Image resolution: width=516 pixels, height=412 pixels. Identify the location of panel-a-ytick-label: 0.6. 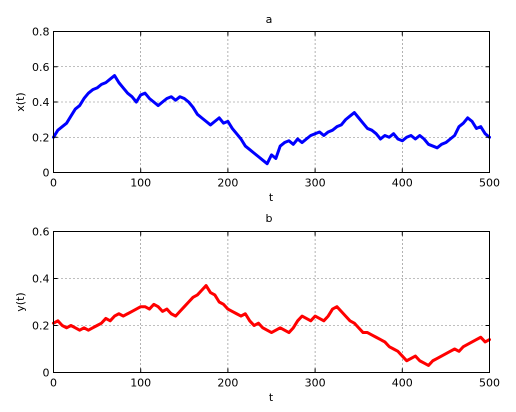
(41, 67).